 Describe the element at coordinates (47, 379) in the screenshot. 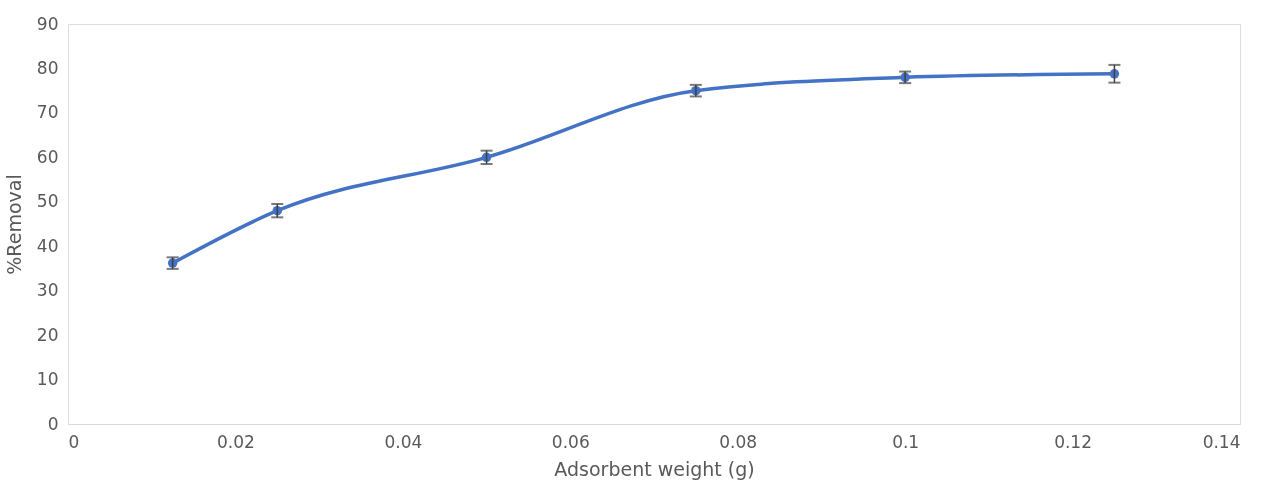

I see `y-tick-label: 10` at that location.